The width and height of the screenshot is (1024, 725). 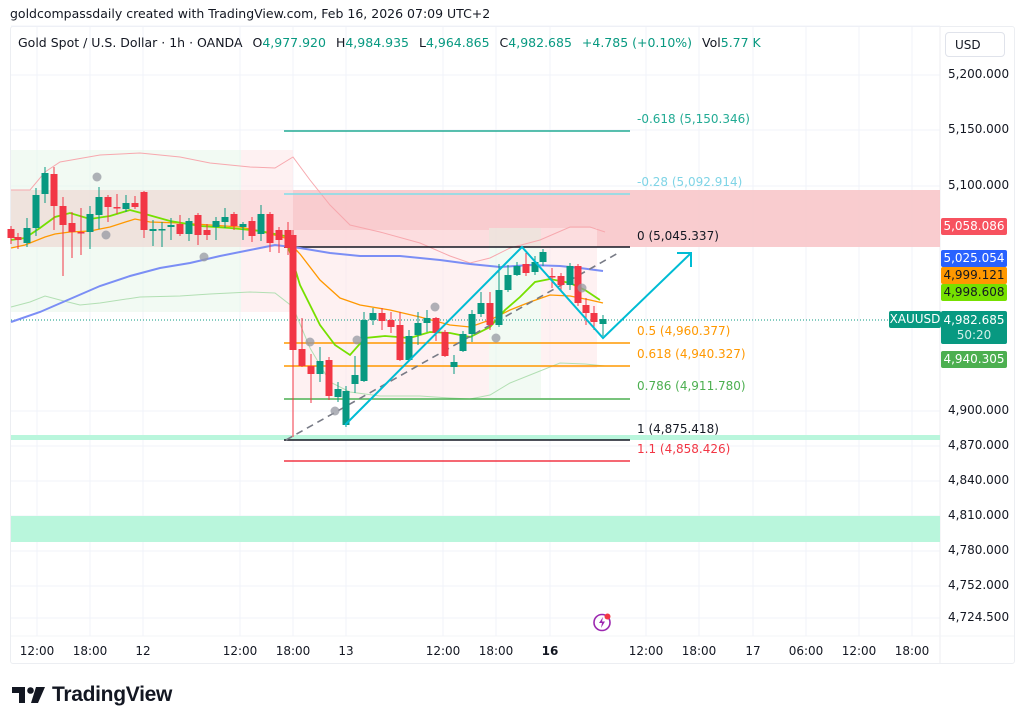 I want to click on demand-zone, so click(x=475, y=529).